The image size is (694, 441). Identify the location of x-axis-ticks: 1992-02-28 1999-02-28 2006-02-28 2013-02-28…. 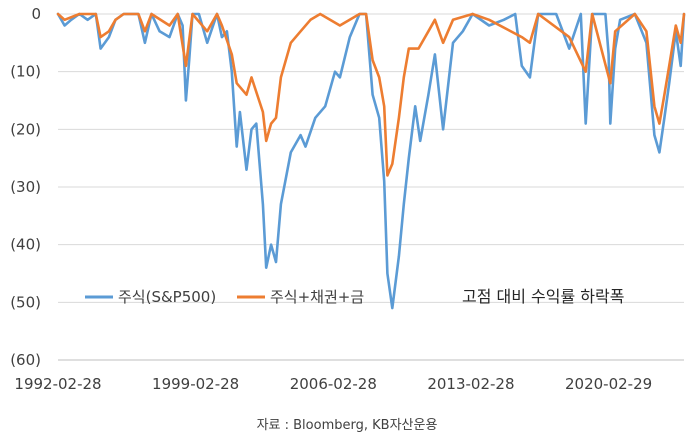
(333, 384).